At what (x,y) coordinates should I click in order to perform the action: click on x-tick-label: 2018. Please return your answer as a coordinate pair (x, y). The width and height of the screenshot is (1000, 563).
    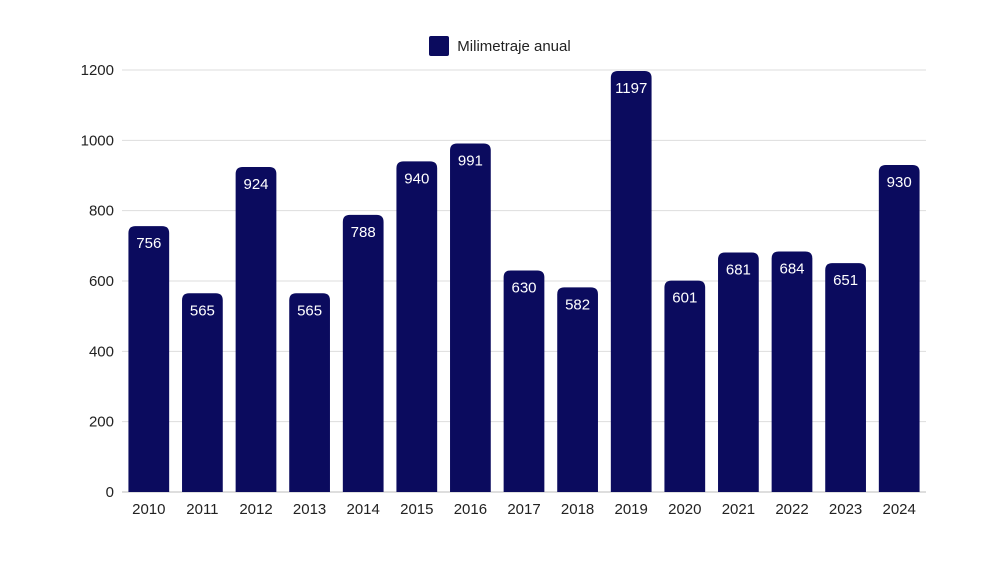
    Looking at the image, I should click on (577, 509).